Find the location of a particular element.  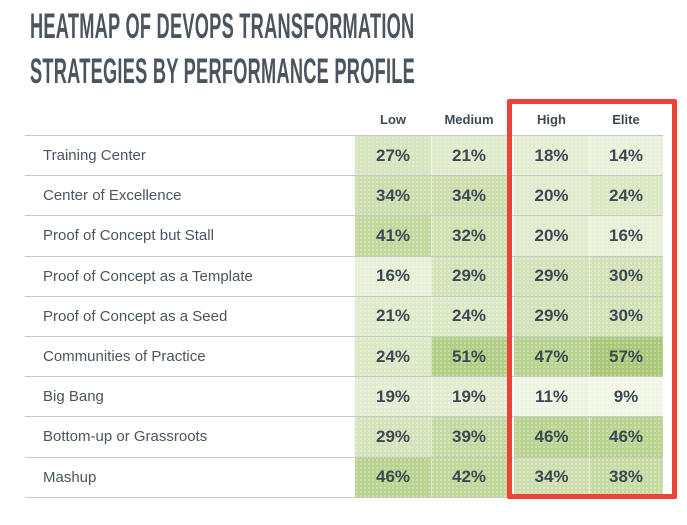

row-label: Proof of Concept as a Seed is located at coordinates (135, 316).